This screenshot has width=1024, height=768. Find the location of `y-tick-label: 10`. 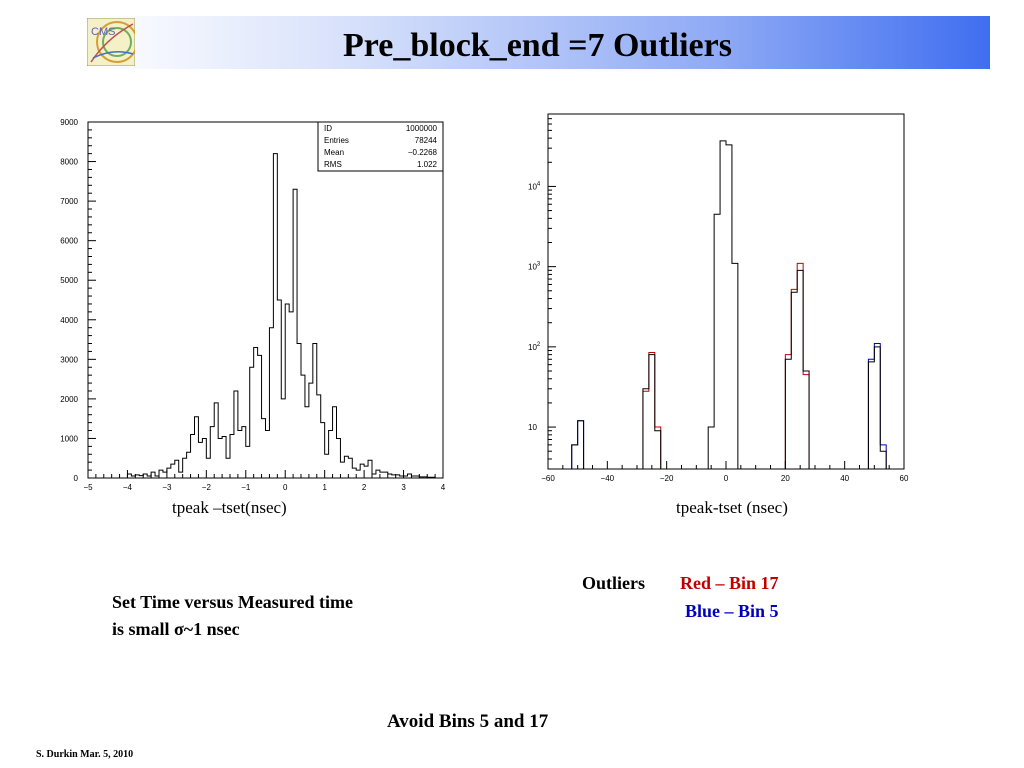

y-tick-label: 10 is located at coordinates (532, 427).